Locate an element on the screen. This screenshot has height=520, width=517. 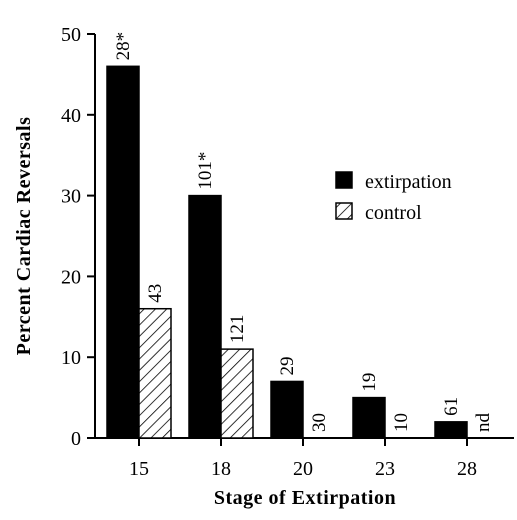
y-ticks: 0 10 20 30 40 50 is located at coordinates (78, 237).